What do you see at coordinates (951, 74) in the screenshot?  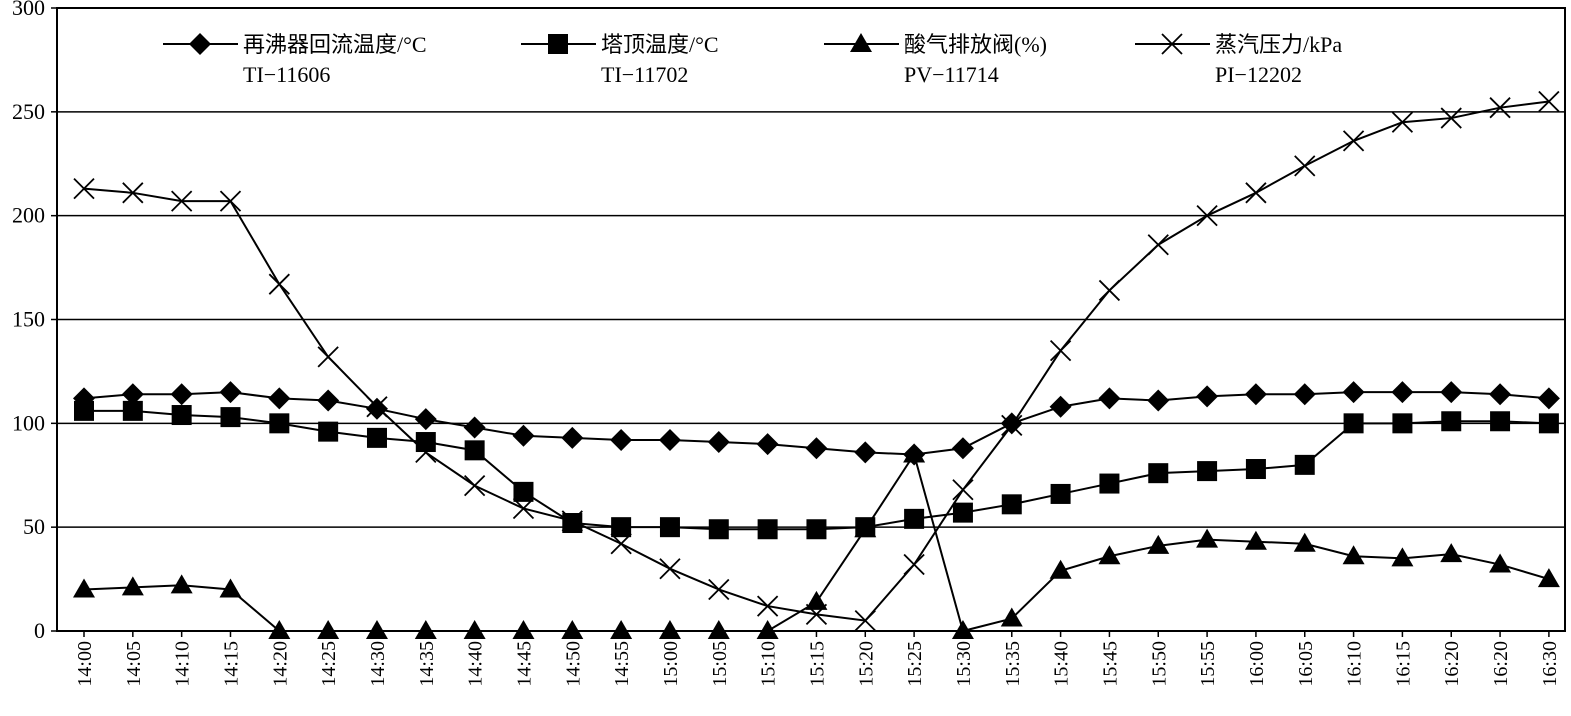 I see `legend-tag: PV−11714` at bounding box center [951, 74].